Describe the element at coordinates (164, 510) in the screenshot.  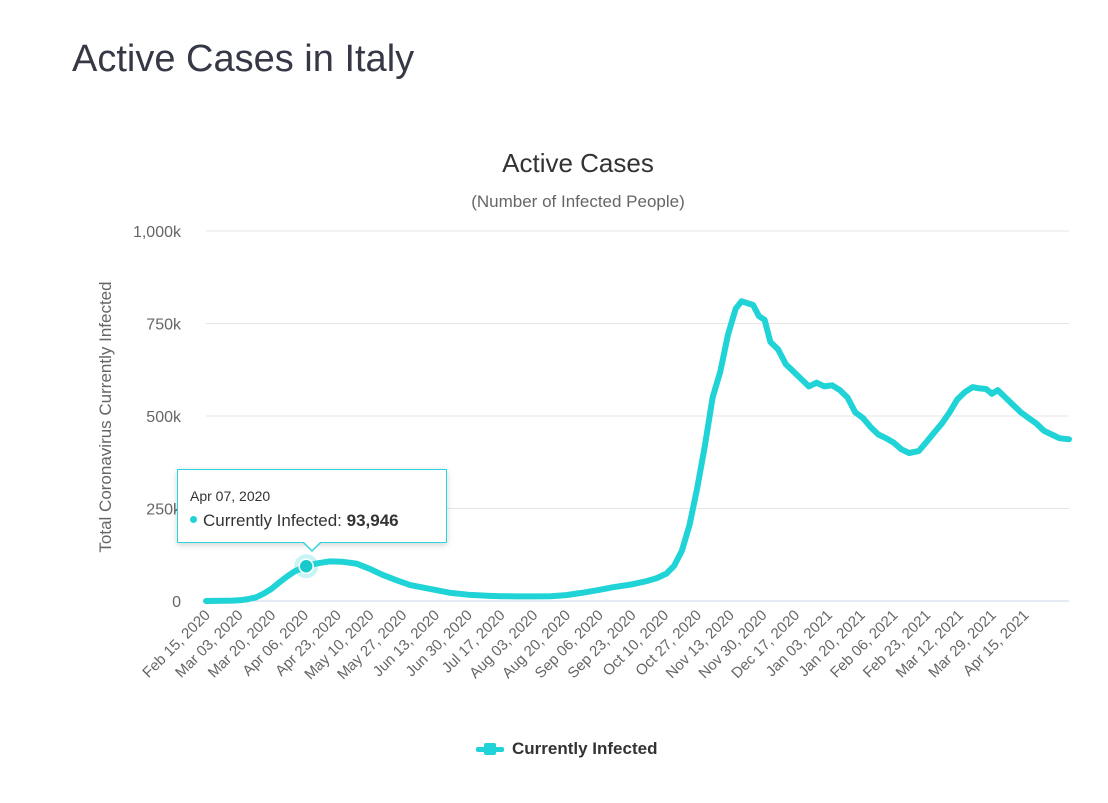
I see `y-tick-label: 250k` at that location.